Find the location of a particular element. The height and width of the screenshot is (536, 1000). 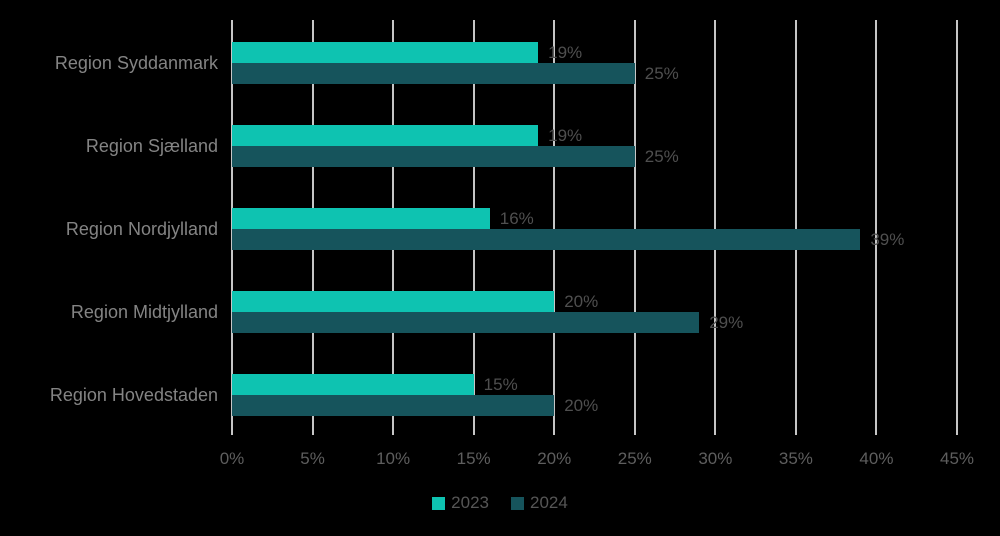

category-label: Region Hovedstaden is located at coordinates (133, 395).